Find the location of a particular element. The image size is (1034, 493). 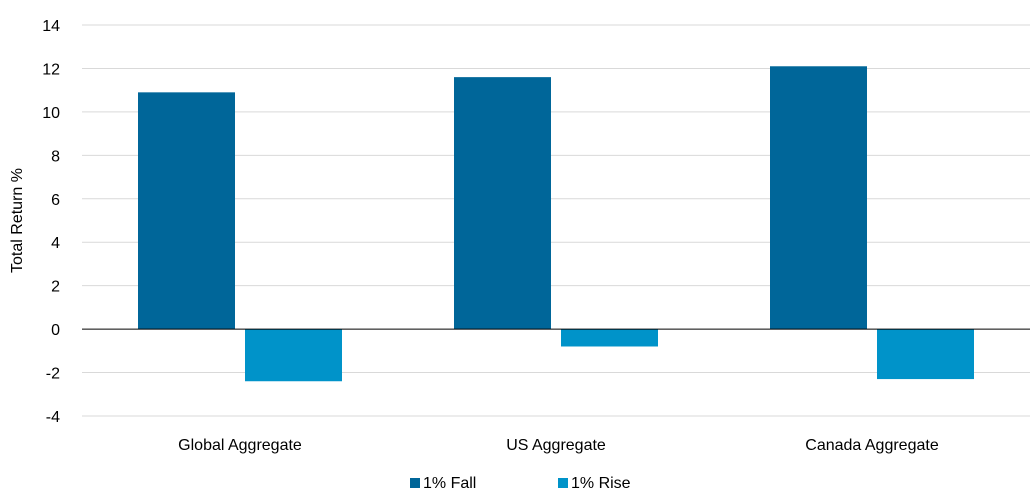

legend-label: 1% Rise is located at coordinates (601, 483).